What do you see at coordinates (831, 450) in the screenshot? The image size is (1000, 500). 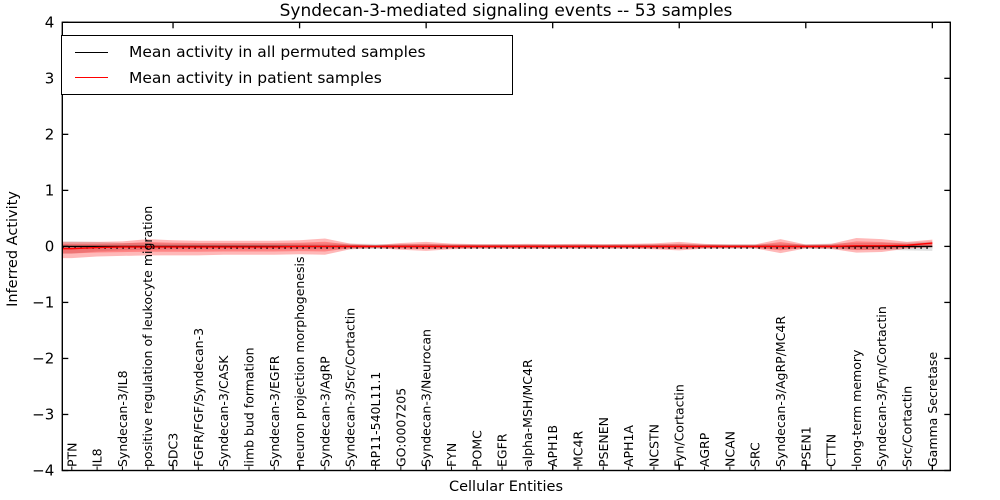 I see `x-category-label: CTTN` at bounding box center [831, 450].